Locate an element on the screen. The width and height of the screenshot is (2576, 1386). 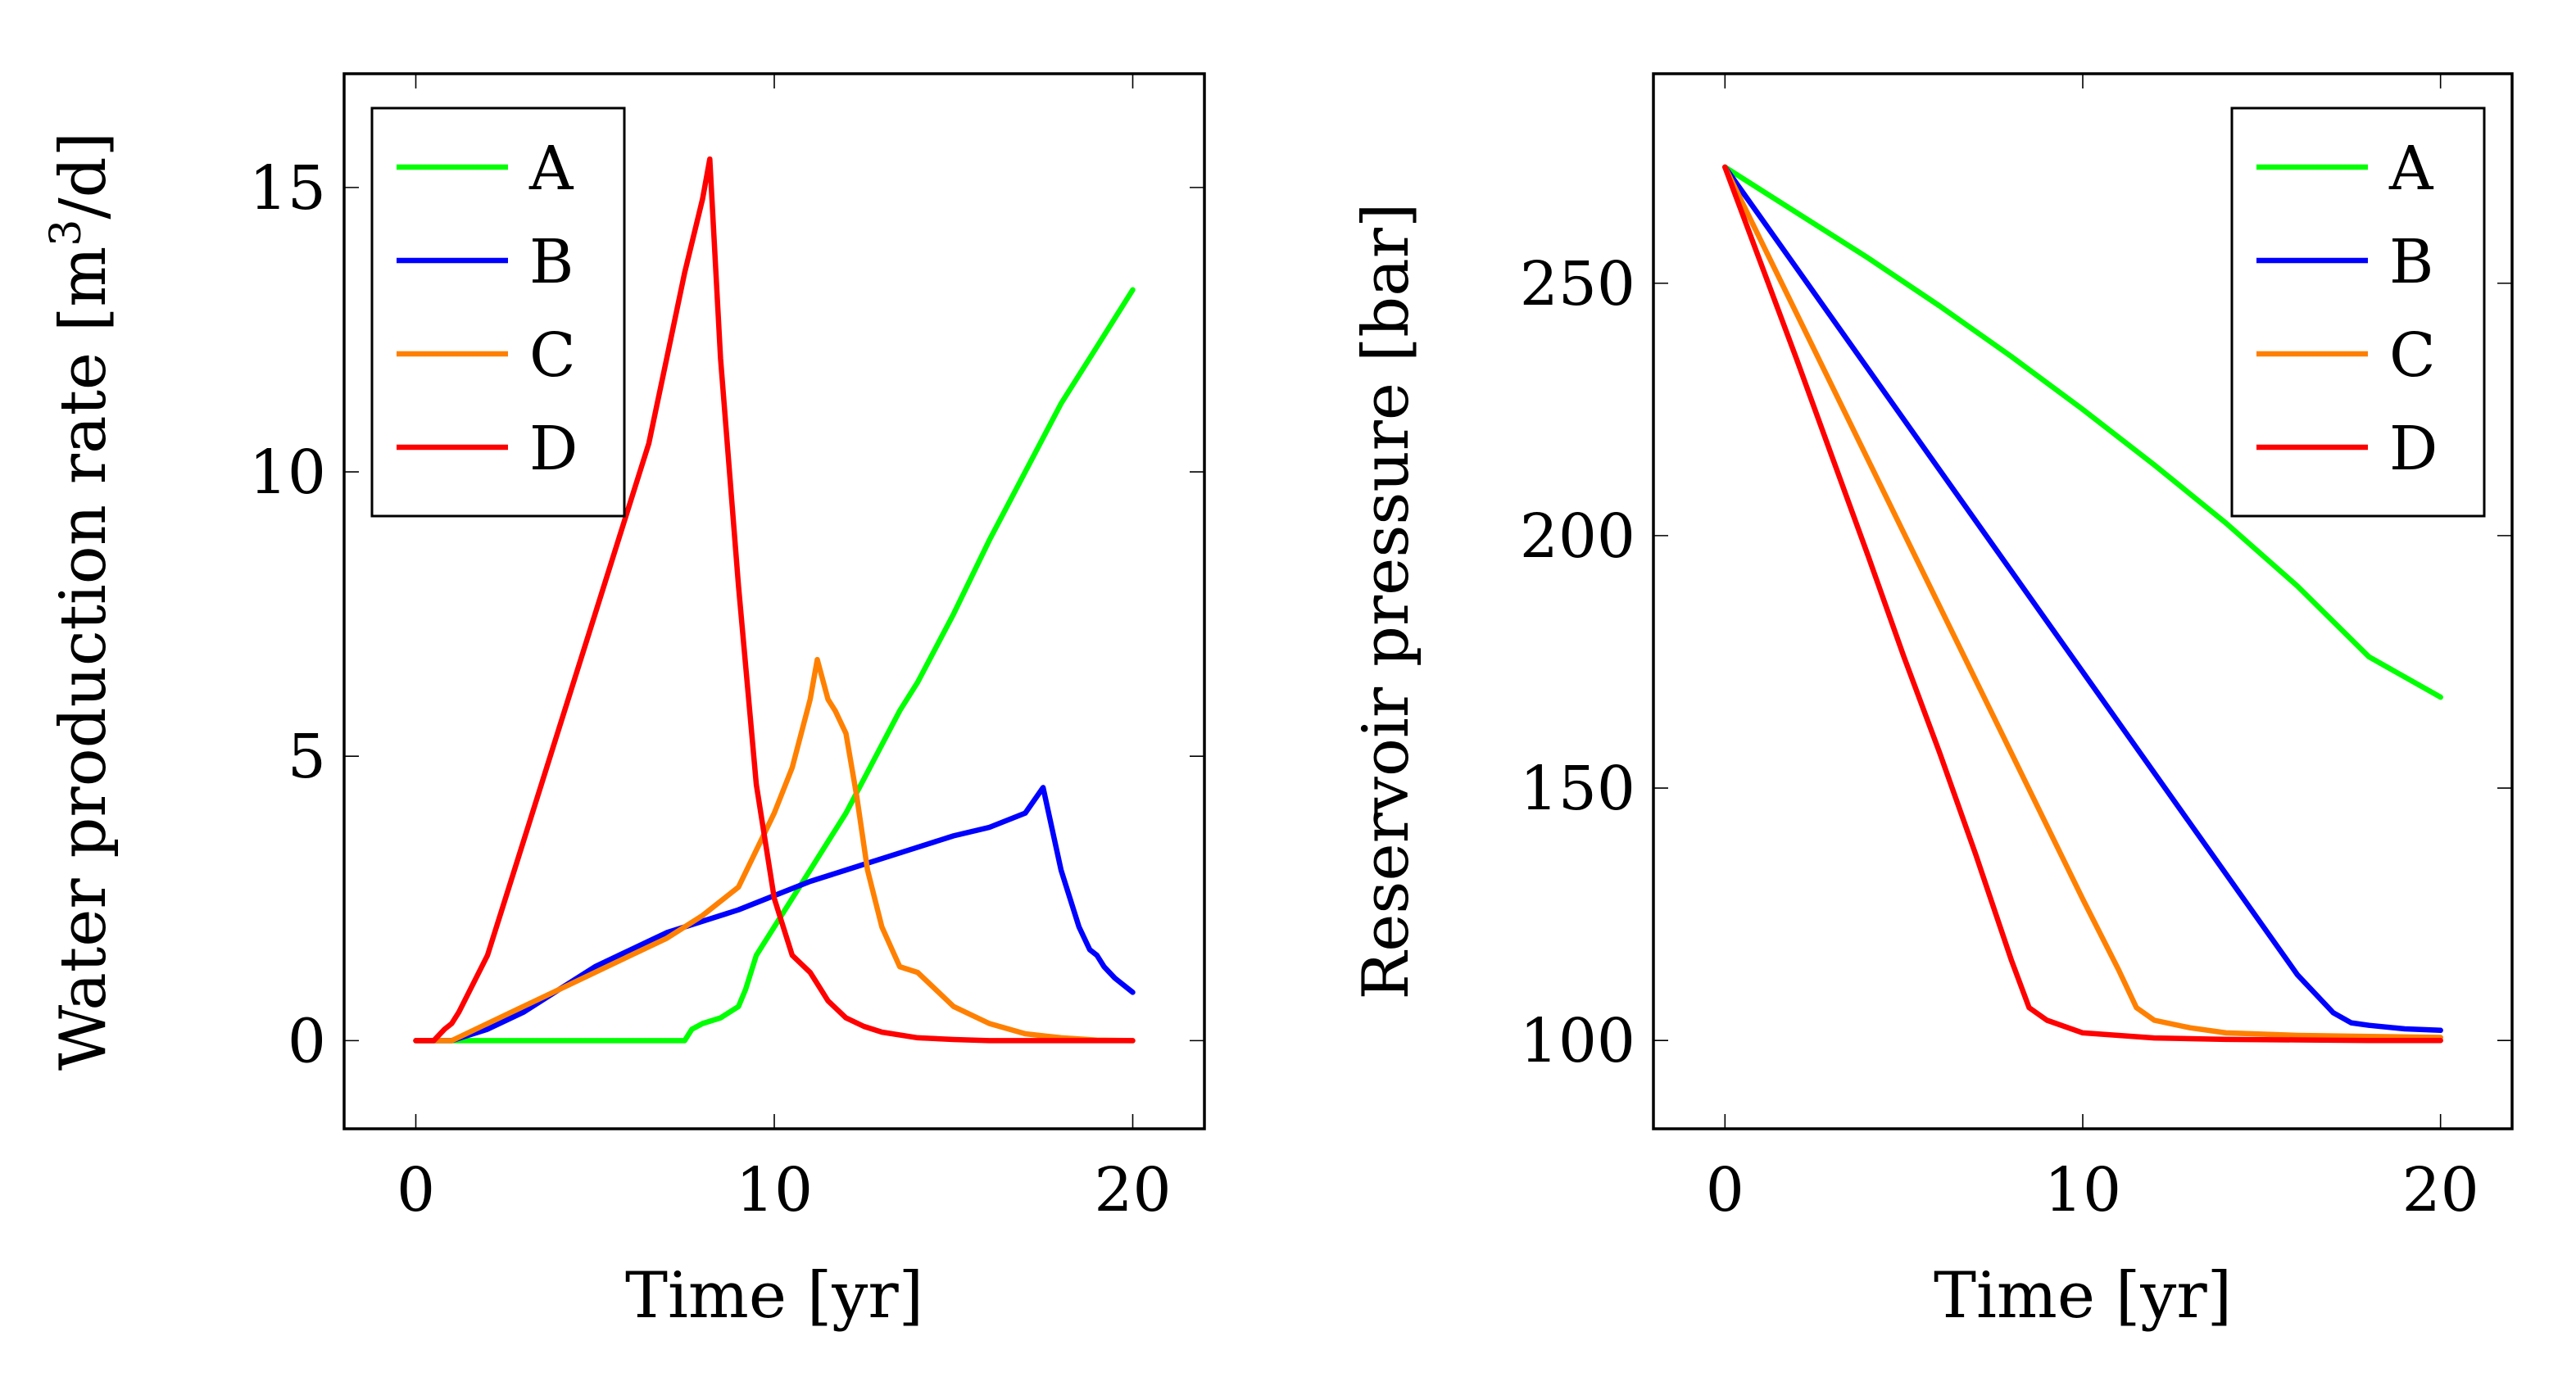
series-line-A is located at coordinates (2082, 432).